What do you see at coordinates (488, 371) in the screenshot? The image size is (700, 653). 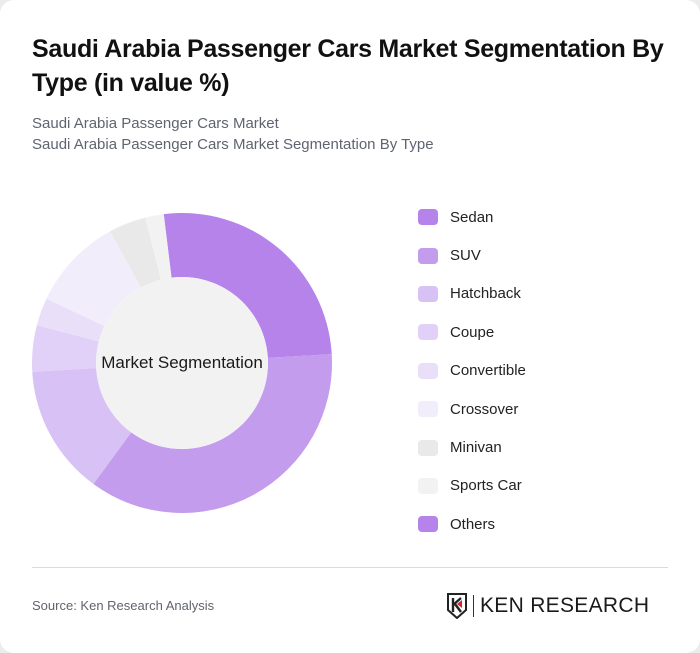 I see `legend-label: Convertible` at bounding box center [488, 371].